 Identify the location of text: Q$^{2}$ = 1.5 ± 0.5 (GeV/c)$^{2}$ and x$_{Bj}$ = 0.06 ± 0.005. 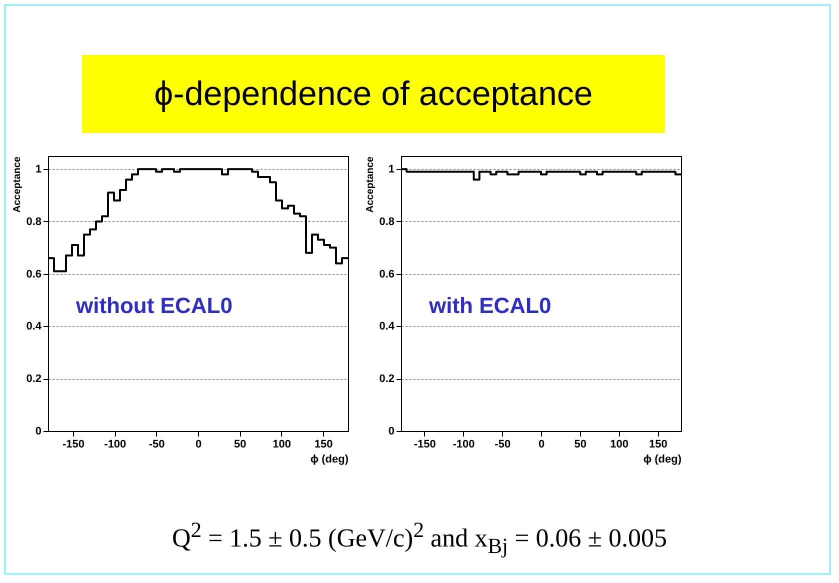
(419, 538).